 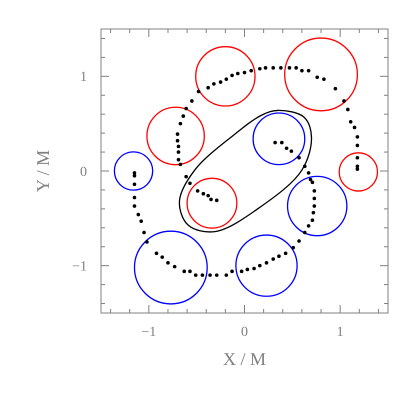 What do you see at coordinates (83, 172) in the screenshot?
I see `y-tick-label: 0` at bounding box center [83, 172].